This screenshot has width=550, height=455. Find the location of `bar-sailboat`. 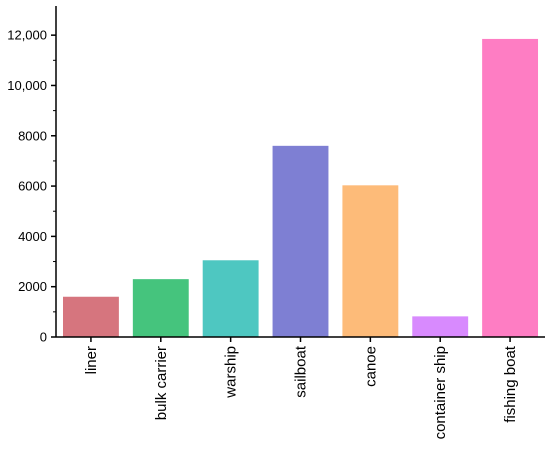

bar-sailboat is located at coordinates (300, 241).